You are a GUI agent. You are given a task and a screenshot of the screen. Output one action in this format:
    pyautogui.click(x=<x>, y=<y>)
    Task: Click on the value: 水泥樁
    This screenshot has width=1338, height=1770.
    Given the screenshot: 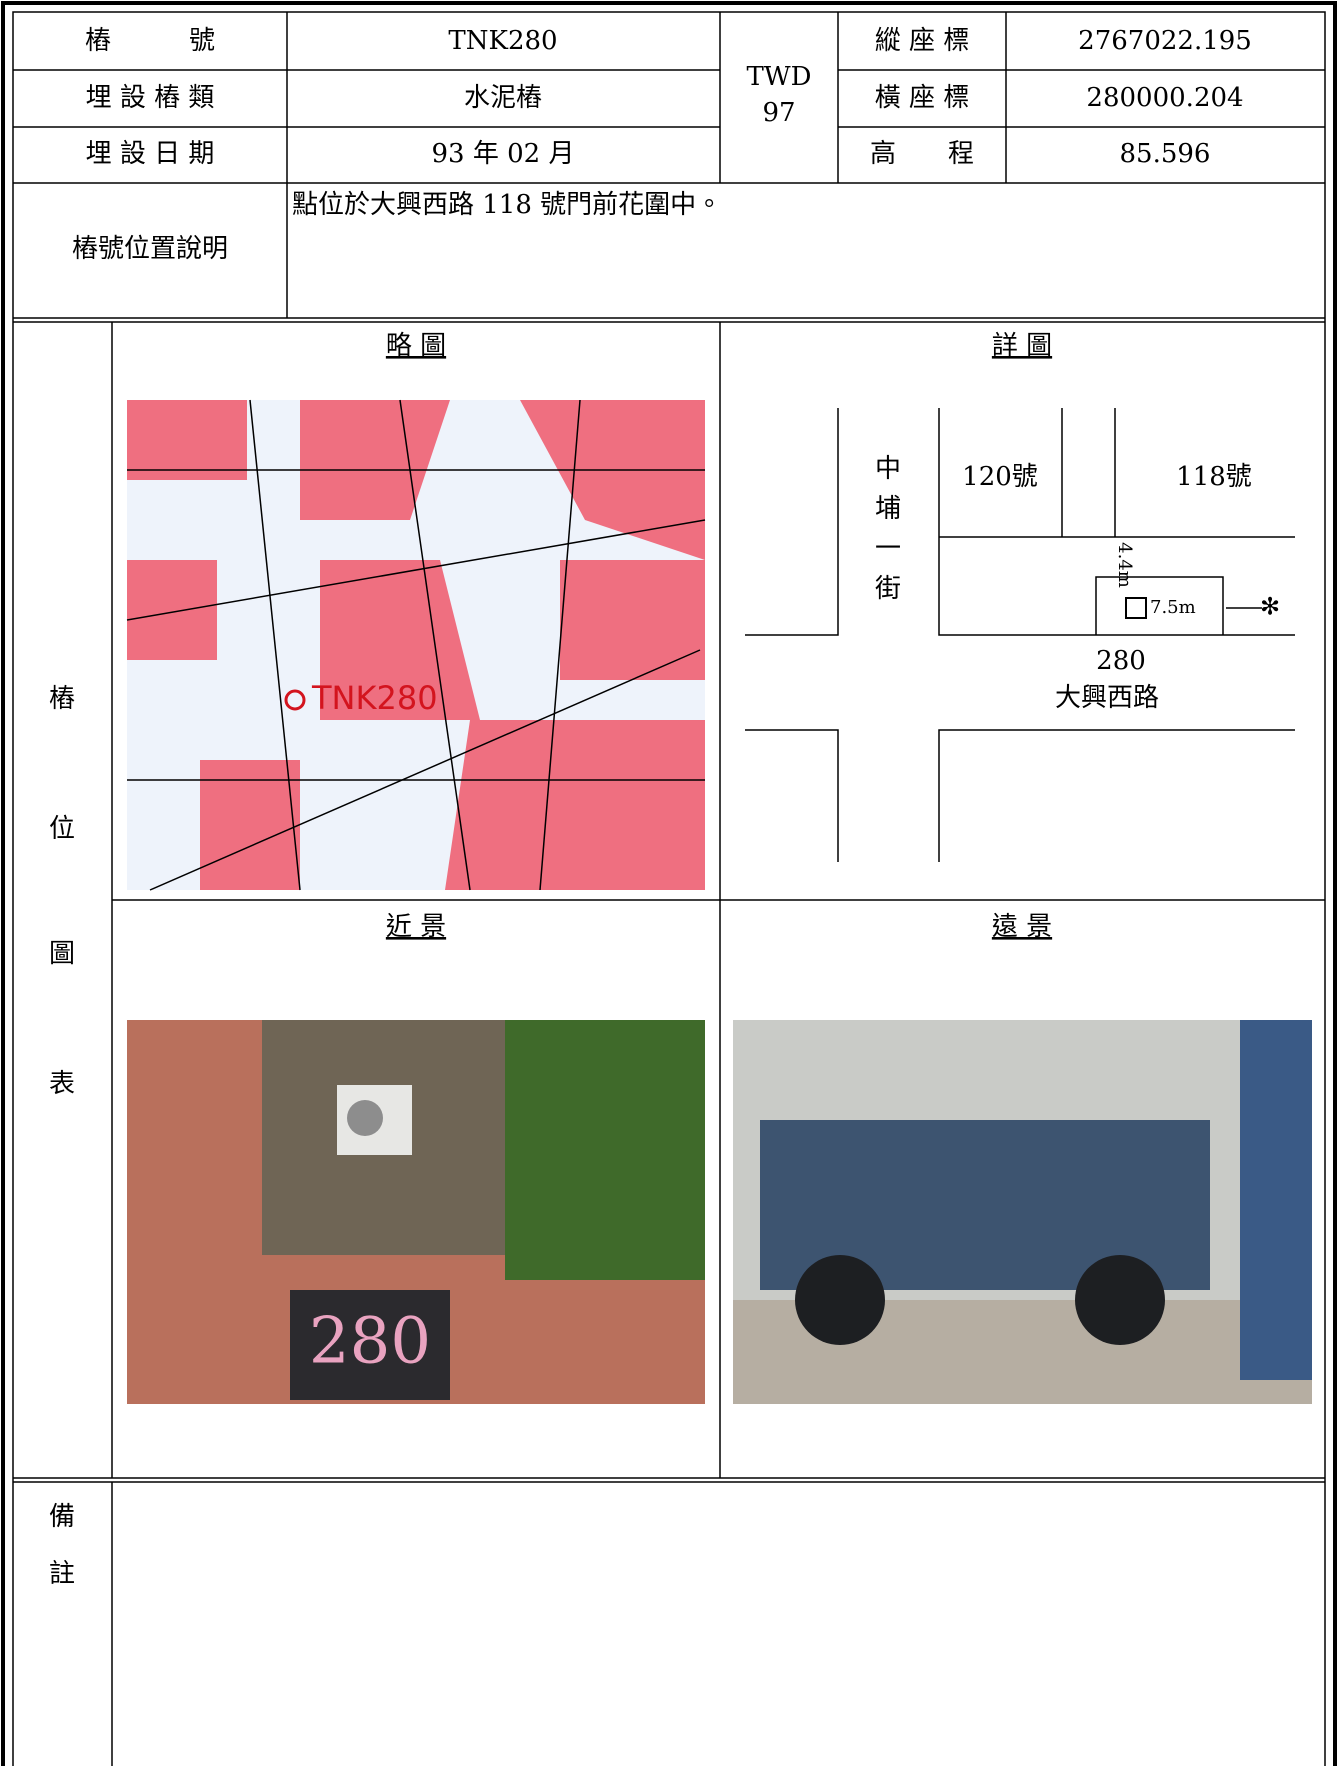 What is the action you would take?
    pyautogui.click(x=503, y=98)
    